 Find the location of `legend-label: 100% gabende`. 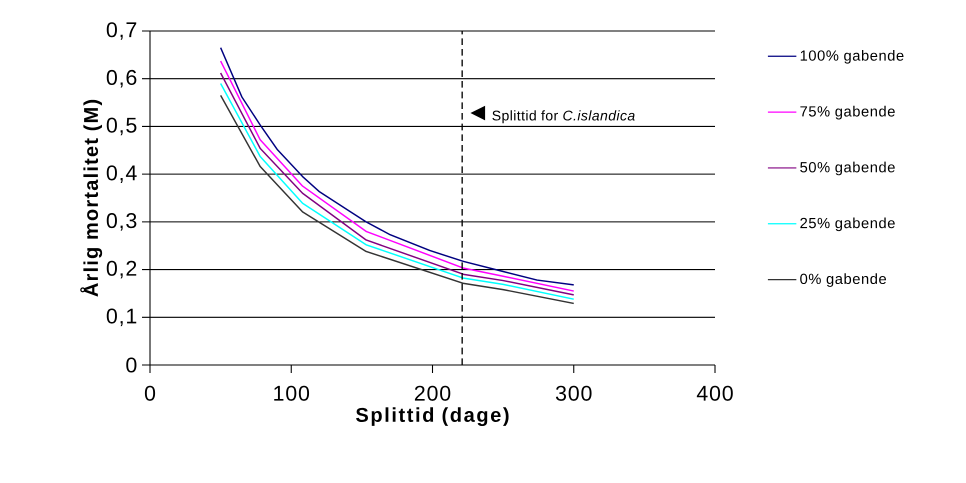

legend-label: 100% gabende is located at coordinates (852, 57).